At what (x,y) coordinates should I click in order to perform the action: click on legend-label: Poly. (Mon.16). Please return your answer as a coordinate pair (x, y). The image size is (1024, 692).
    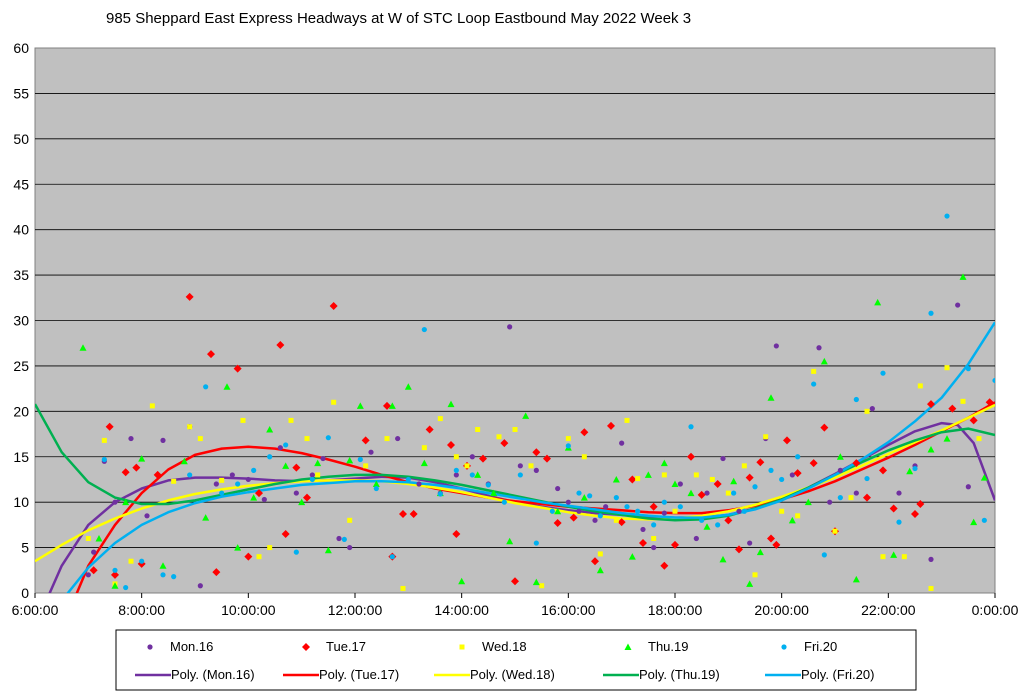
    Looking at the image, I should click on (213, 674).